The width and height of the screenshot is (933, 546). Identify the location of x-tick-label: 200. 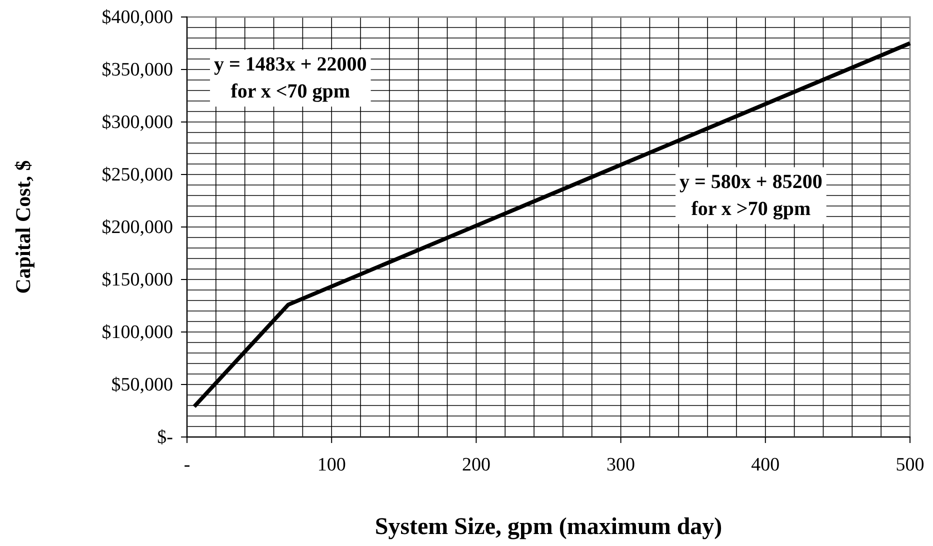
(476, 465).